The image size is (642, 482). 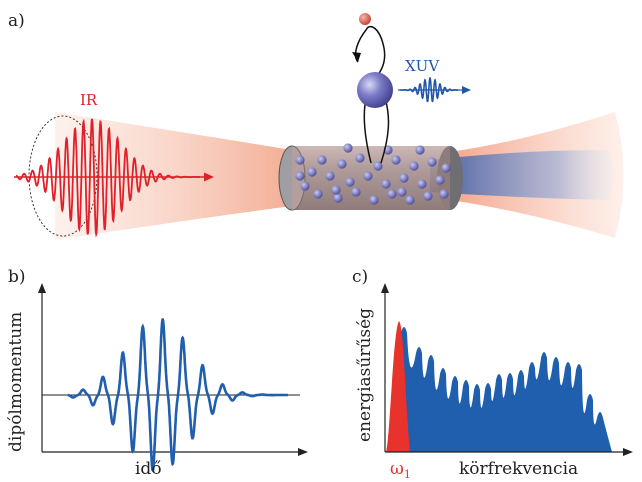 I want to click on ir-label: IR, so click(x=89, y=100).